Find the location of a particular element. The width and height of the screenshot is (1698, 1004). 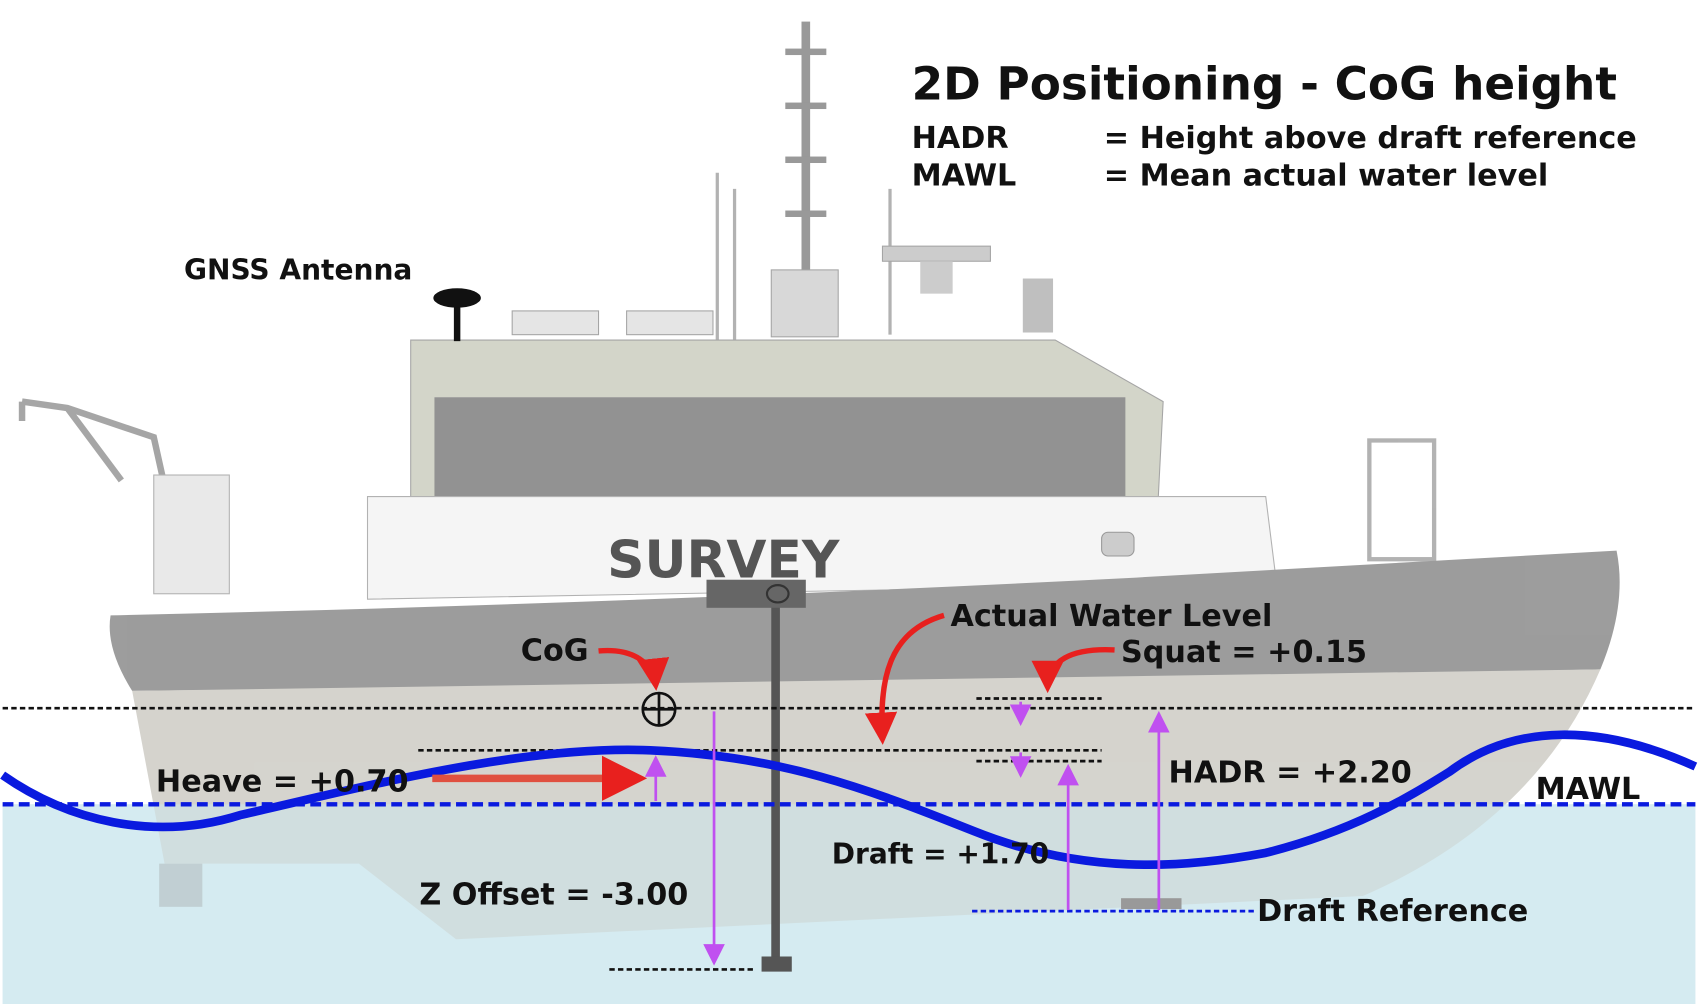

heave-label: Heave = +0.70 is located at coordinates (282, 781).